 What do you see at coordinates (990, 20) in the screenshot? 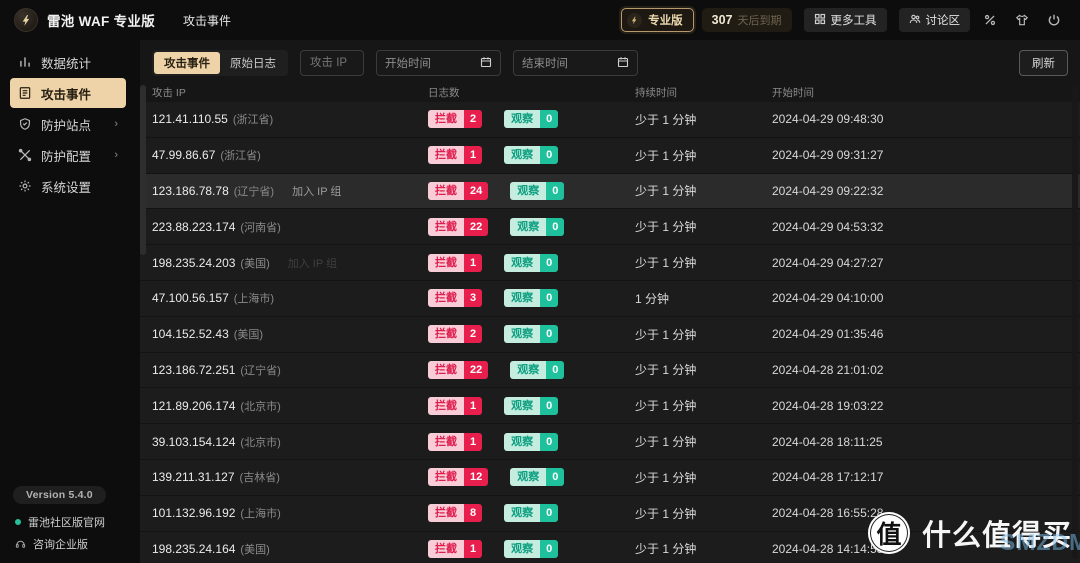
I see `promo-icon` at bounding box center [990, 20].